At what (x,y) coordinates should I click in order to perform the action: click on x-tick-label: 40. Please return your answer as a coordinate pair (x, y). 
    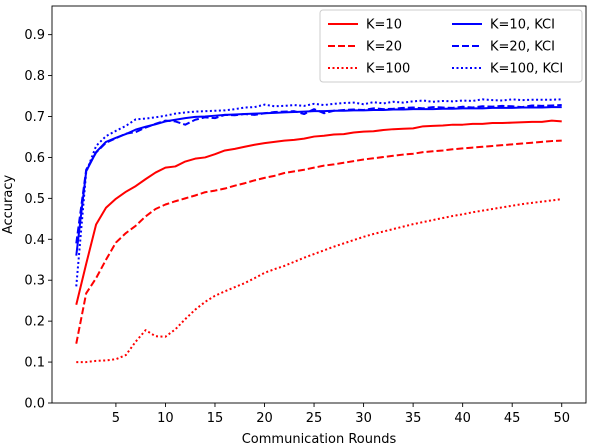
    Looking at the image, I should click on (462, 418).